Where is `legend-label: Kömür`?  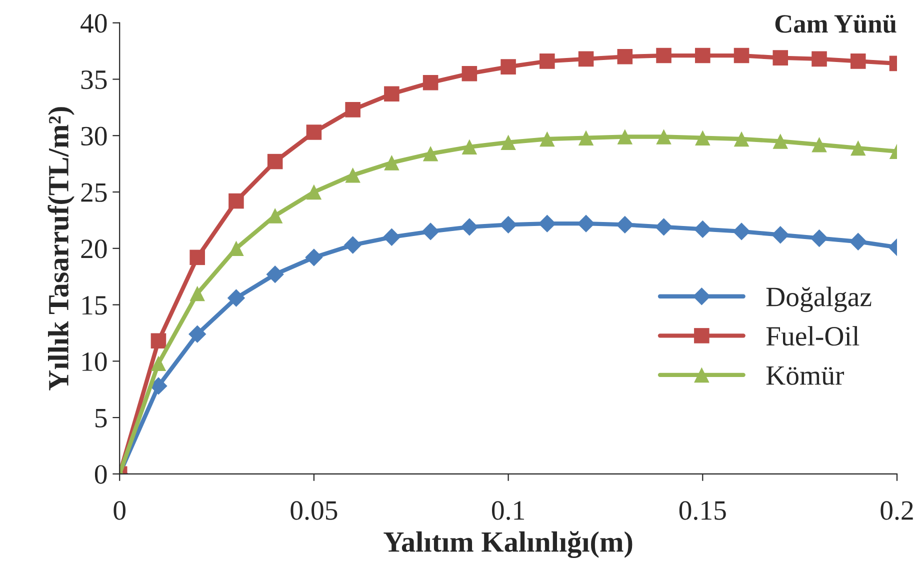 legend-label: Kömür is located at coordinates (805, 375).